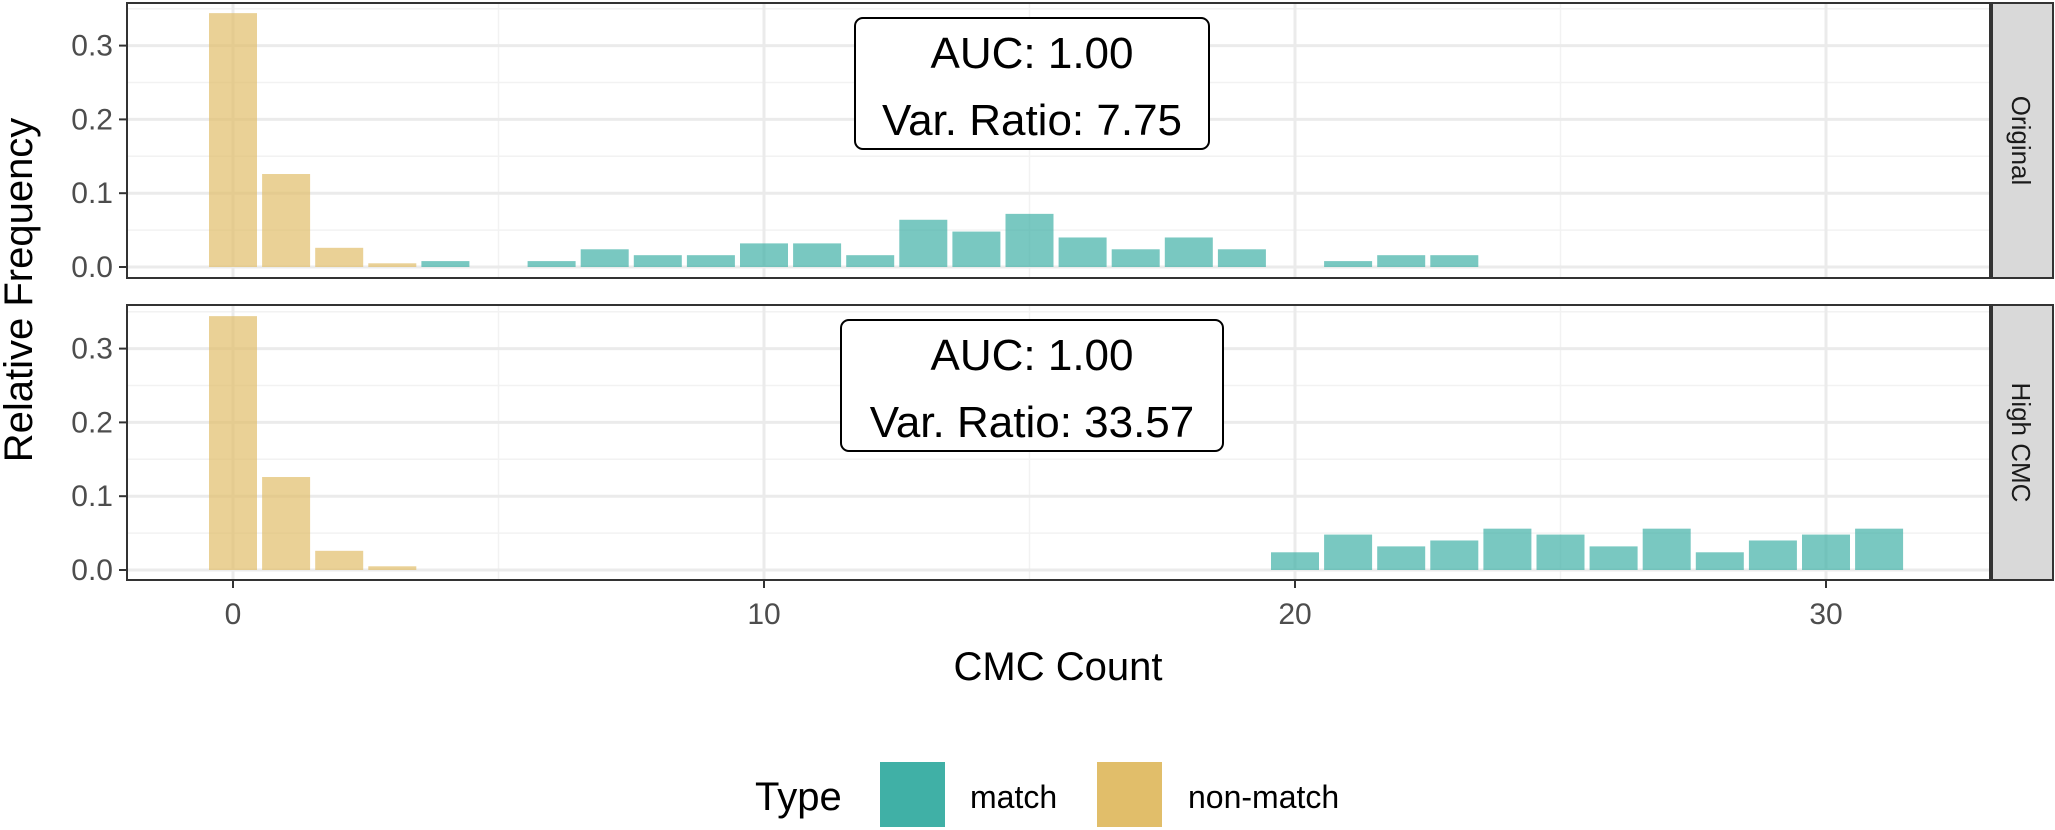  I want to click on x-axis-title: CMC Count, so click(1058, 667).